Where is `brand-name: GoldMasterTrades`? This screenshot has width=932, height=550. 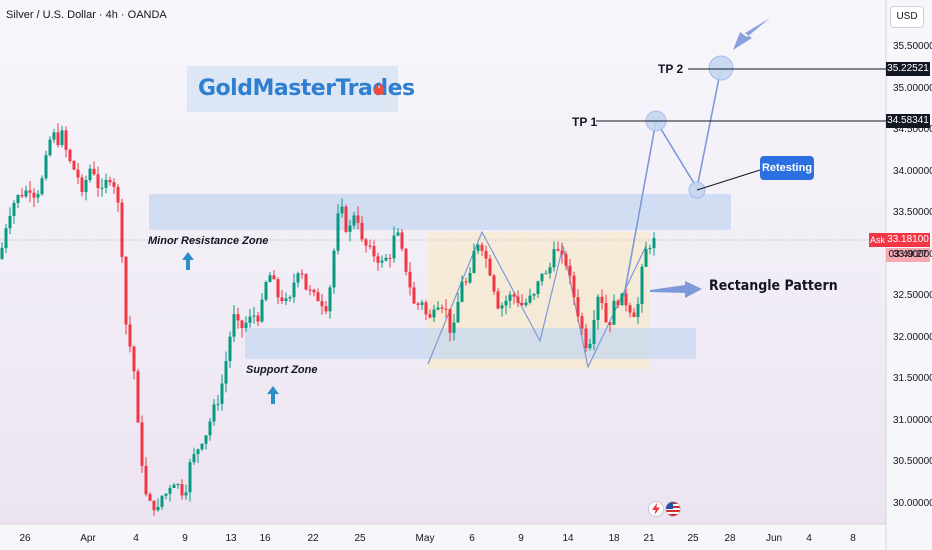 brand-name: GoldMasterTrades is located at coordinates (306, 88).